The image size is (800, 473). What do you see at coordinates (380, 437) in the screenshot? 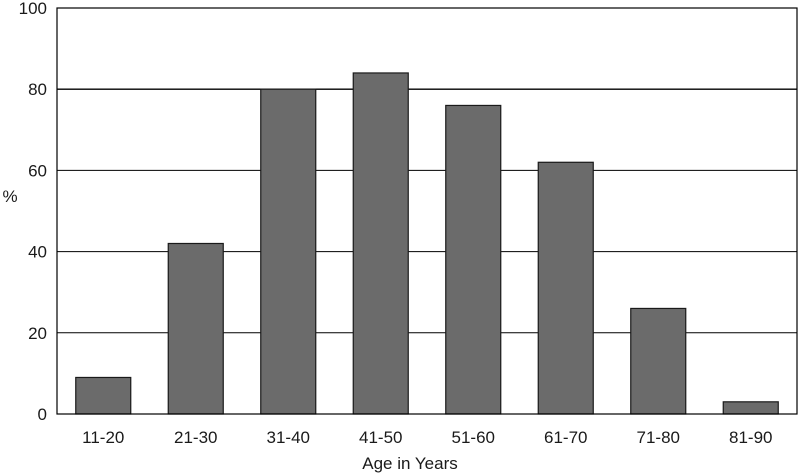
I see `x-tick-label: 41-50` at bounding box center [380, 437].